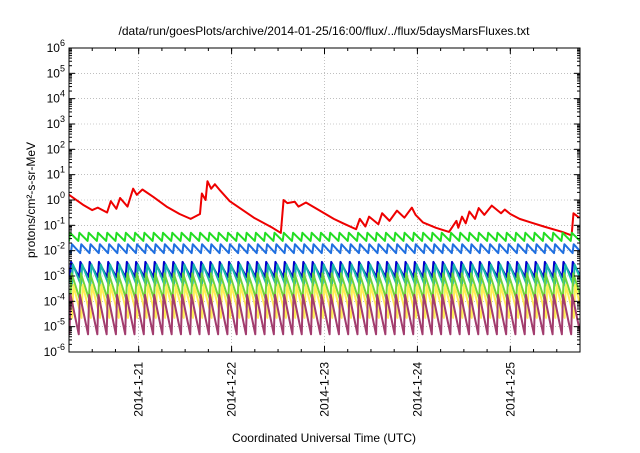  Describe the element at coordinates (510, 389) in the screenshot. I see `x-tick-label: 2014-1-25` at that location.